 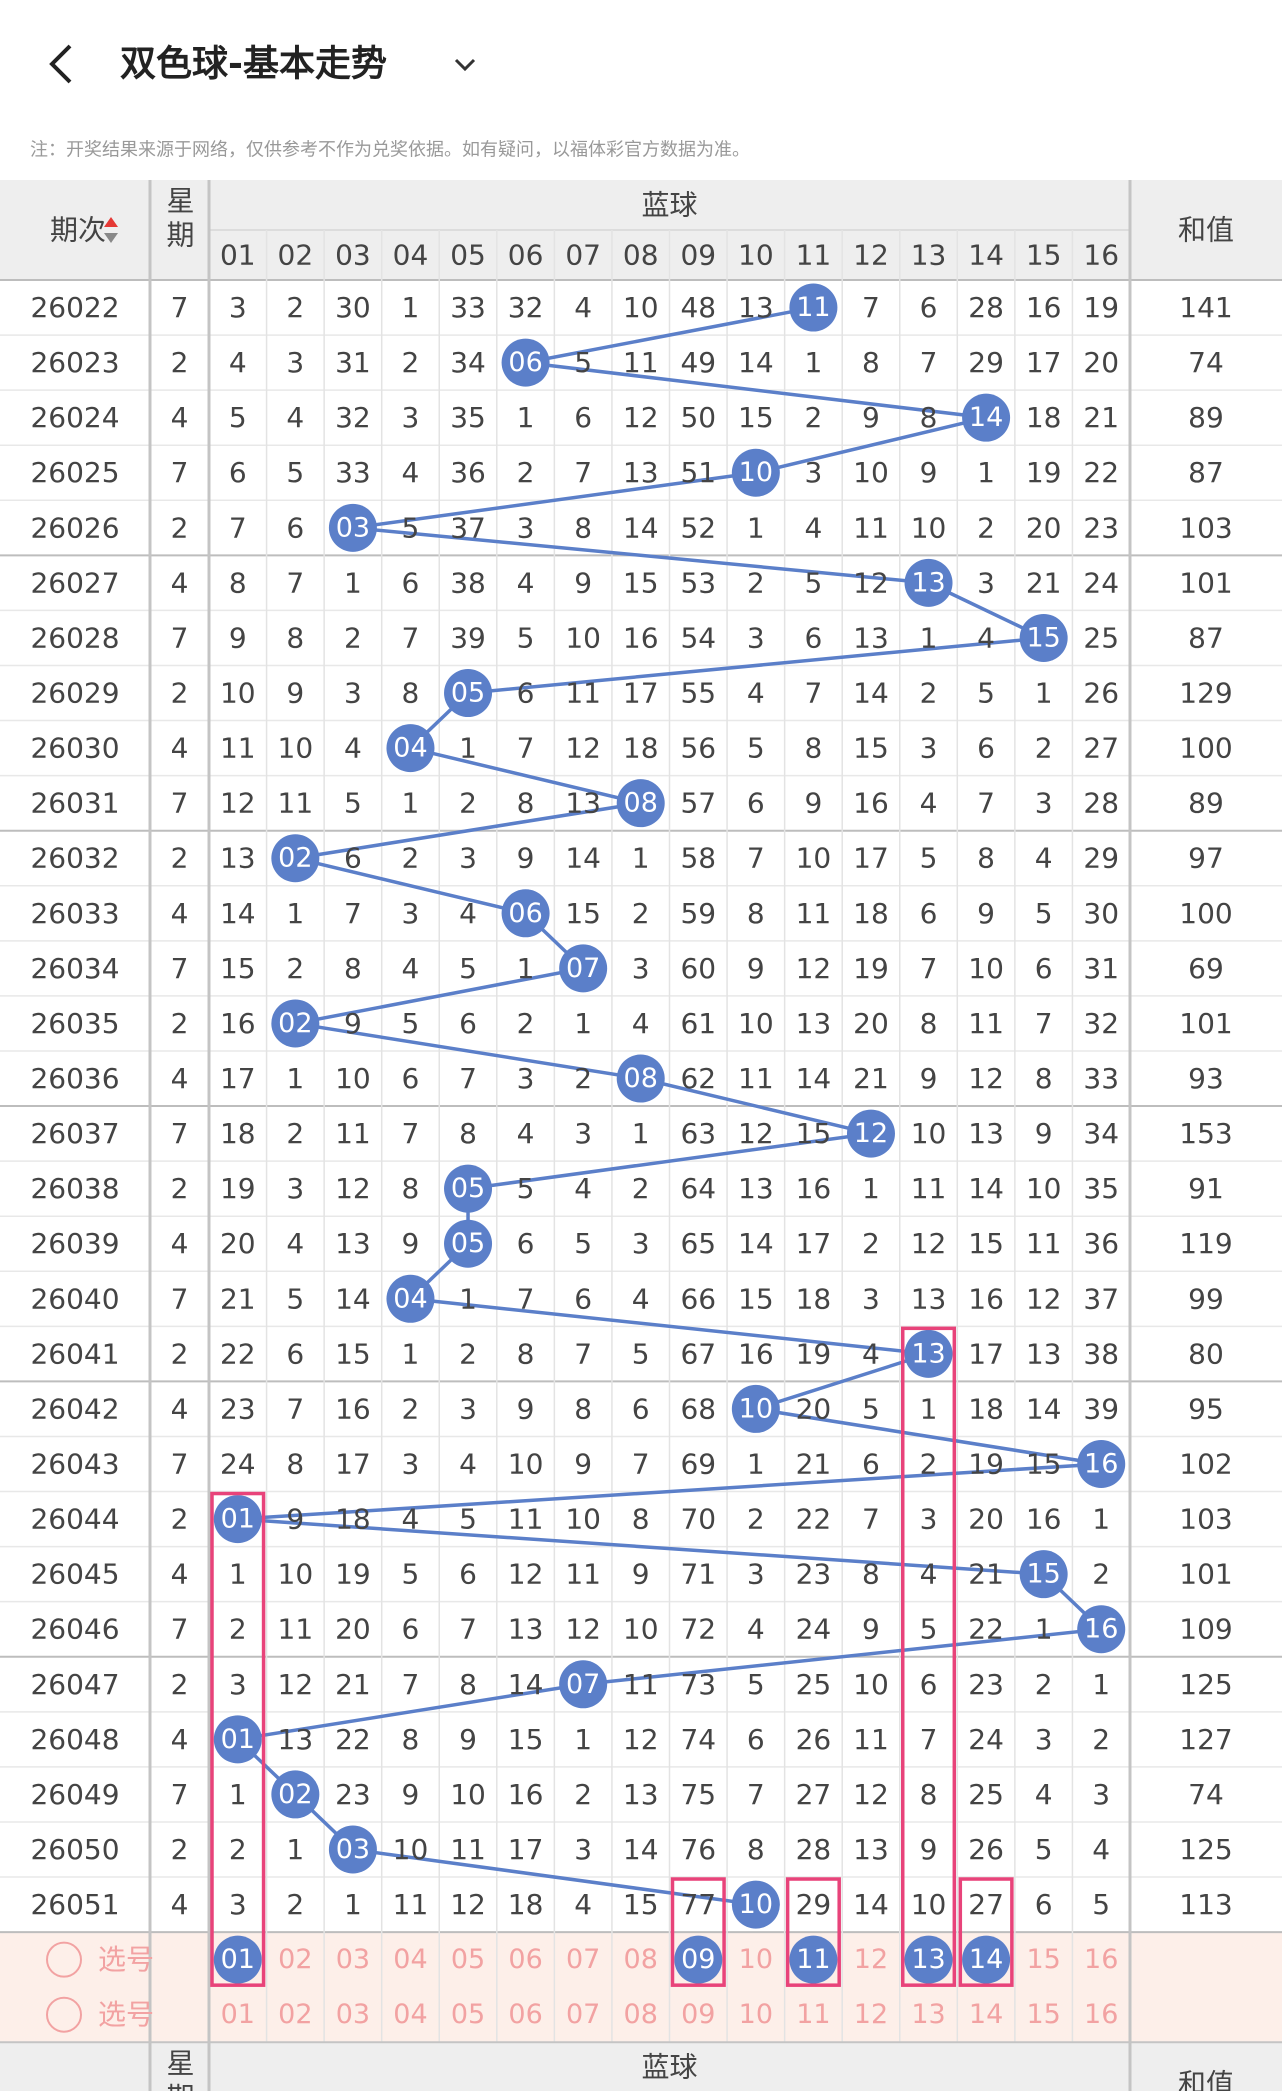 I want to click on selected-number: 14, so click(x=986, y=1959).